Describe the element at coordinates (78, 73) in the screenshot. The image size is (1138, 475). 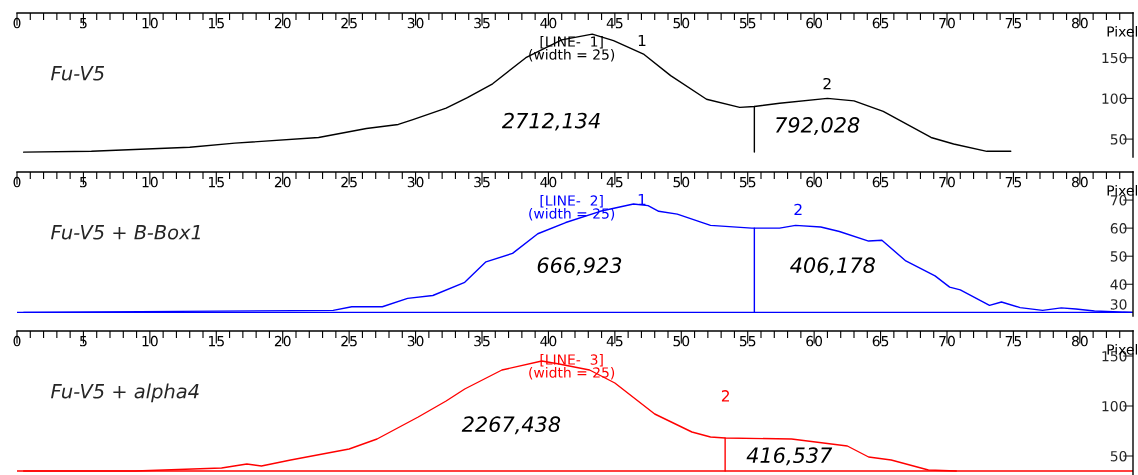
I see `text: Fu-V5` at that location.